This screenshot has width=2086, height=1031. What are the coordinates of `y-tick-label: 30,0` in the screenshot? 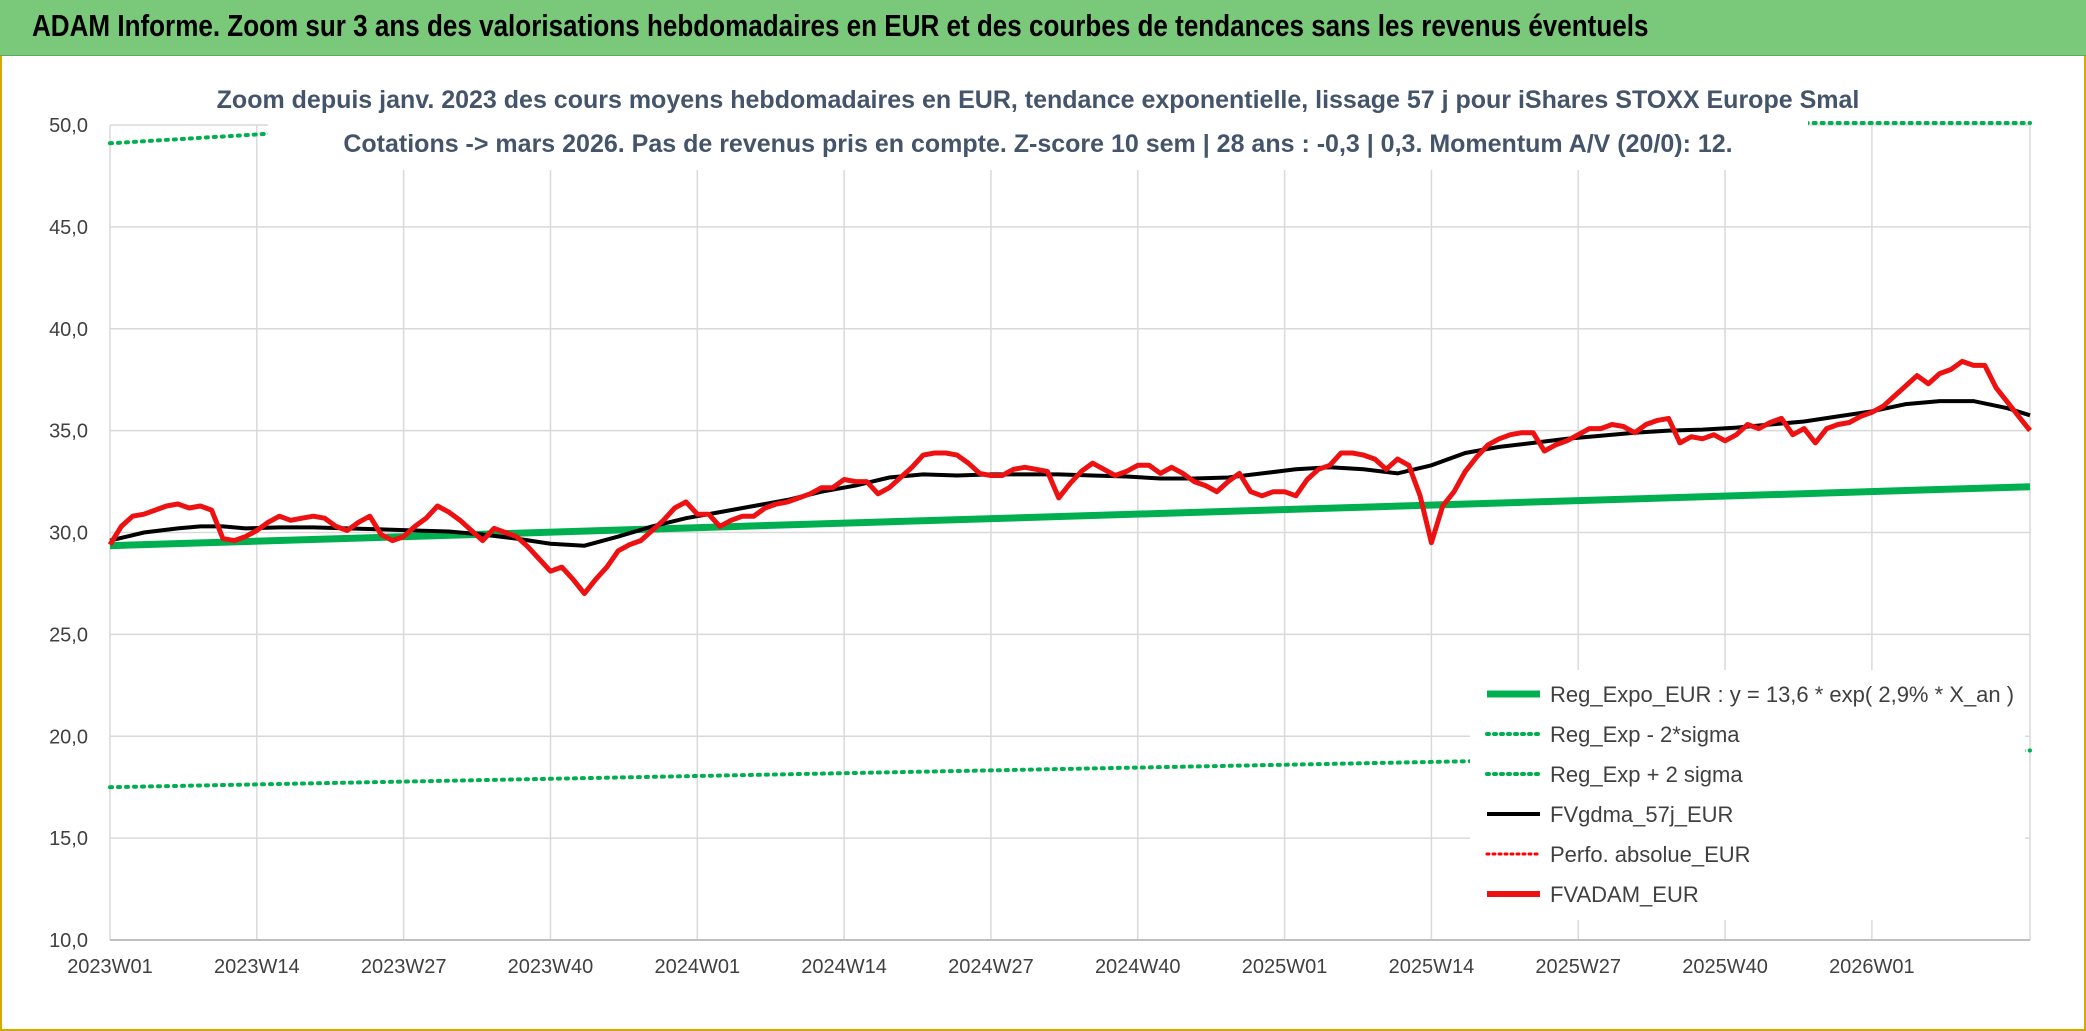 It's located at (68, 534).